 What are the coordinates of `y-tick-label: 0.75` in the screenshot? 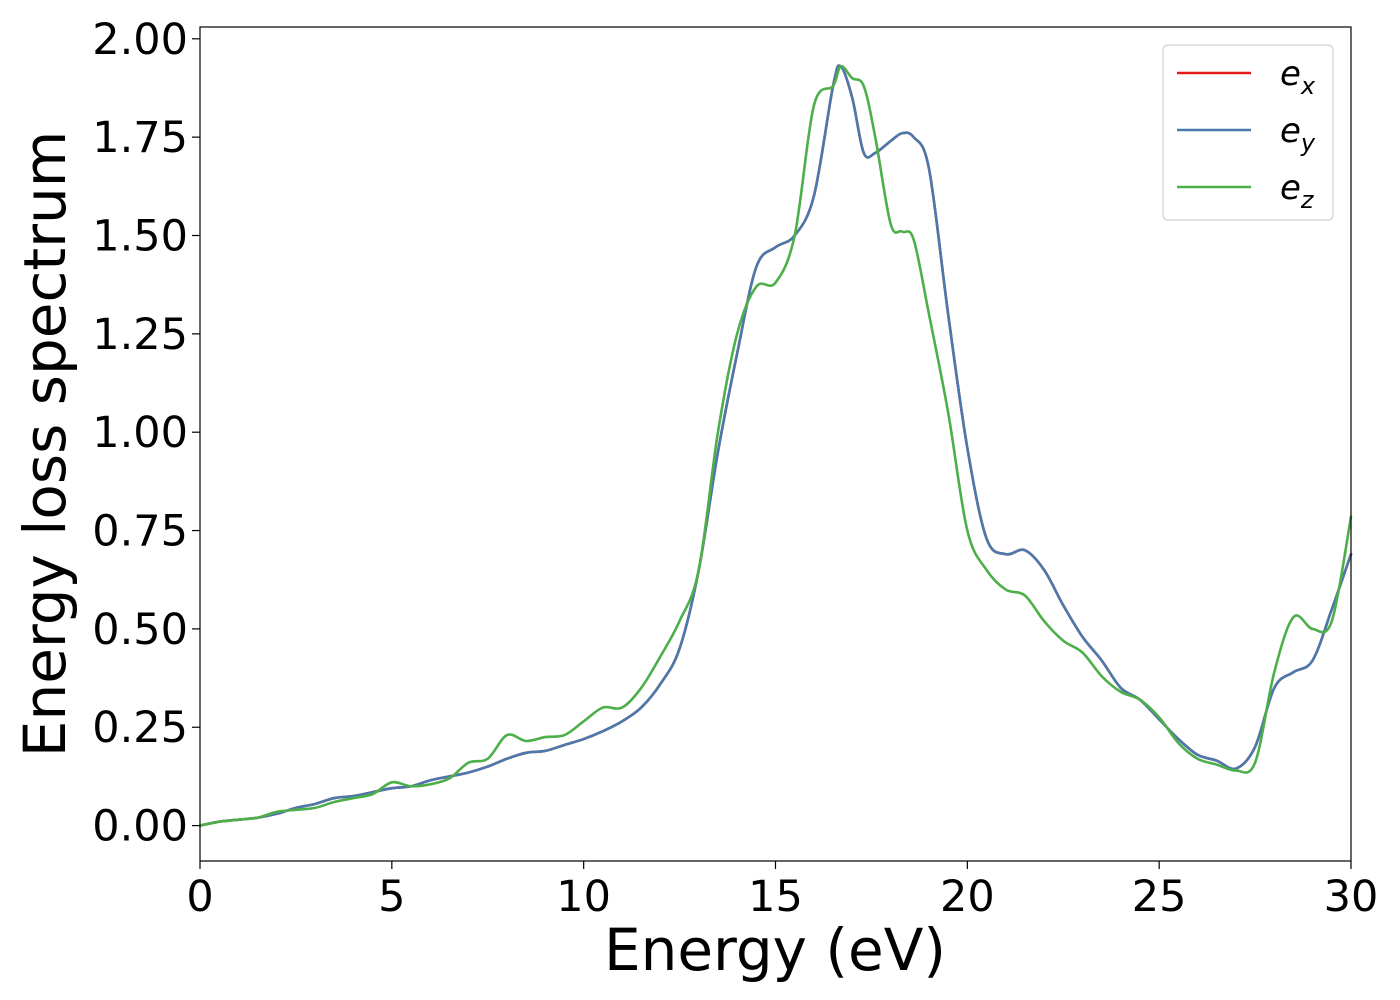 It's located at (140, 532).